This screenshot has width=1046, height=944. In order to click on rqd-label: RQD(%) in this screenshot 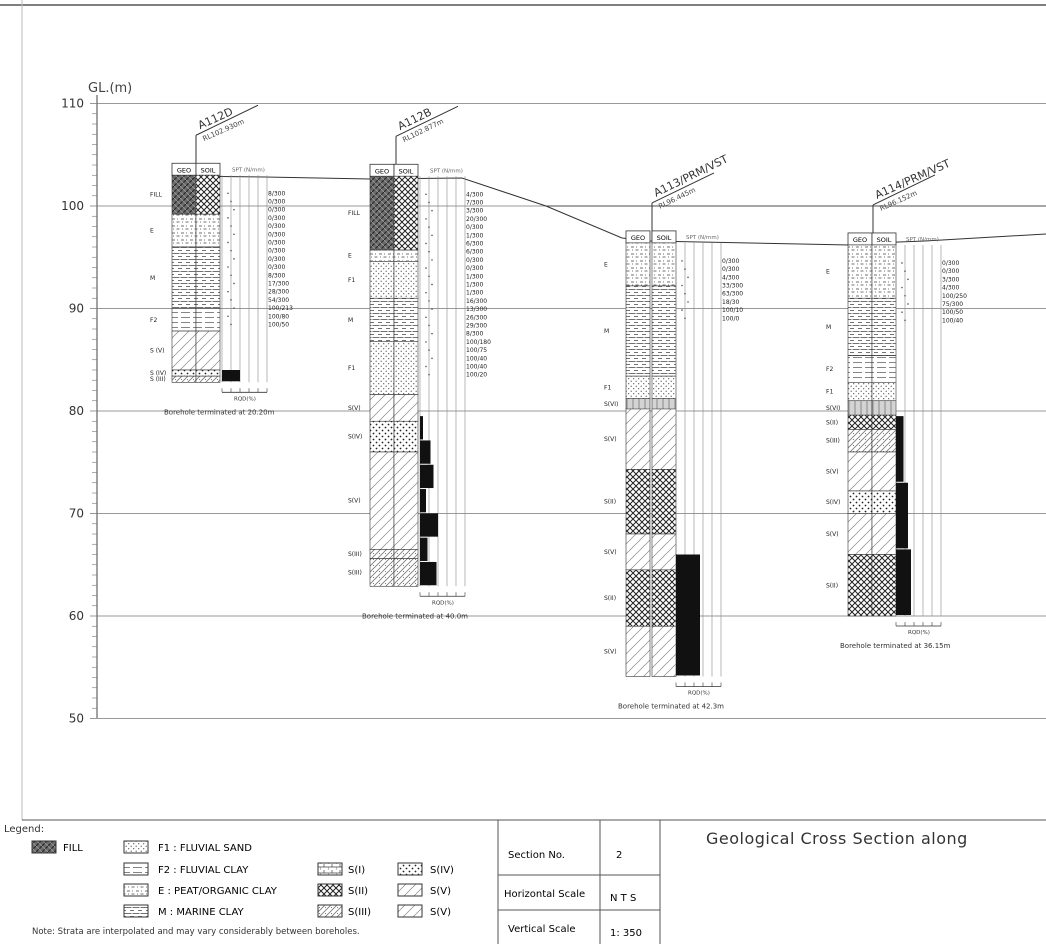, I will do `click(443, 603)`.